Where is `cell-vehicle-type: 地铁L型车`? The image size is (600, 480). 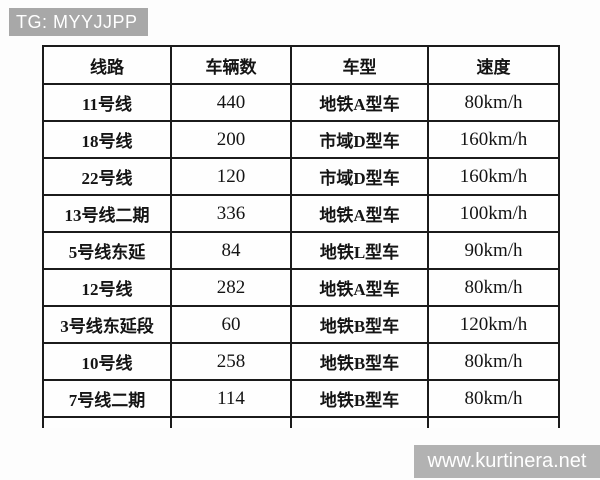 cell-vehicle-type: 地铁L型车 is located at coordinates (359, 250).